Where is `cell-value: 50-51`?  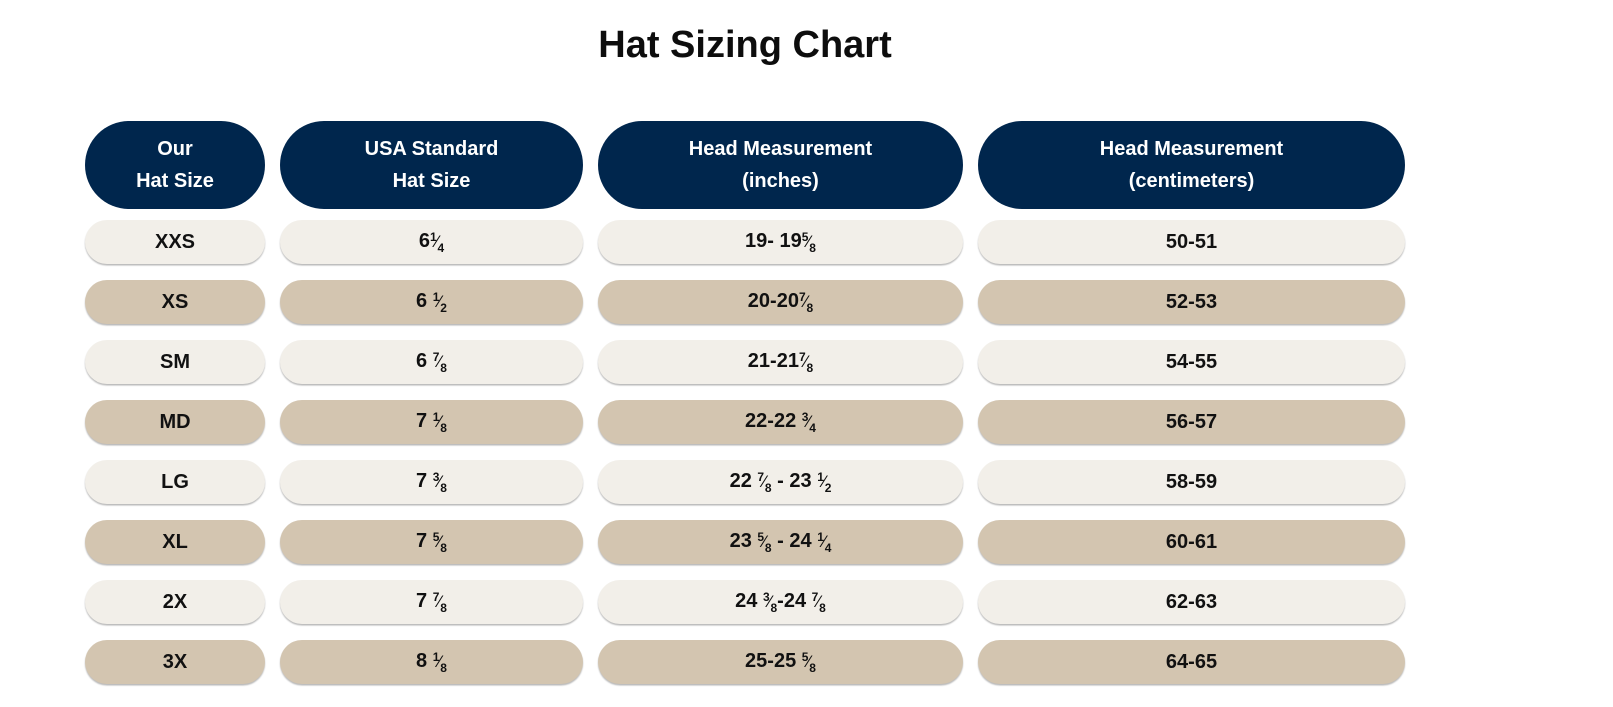
cell-value: 50-51 is located at coordinates (1191, 241).